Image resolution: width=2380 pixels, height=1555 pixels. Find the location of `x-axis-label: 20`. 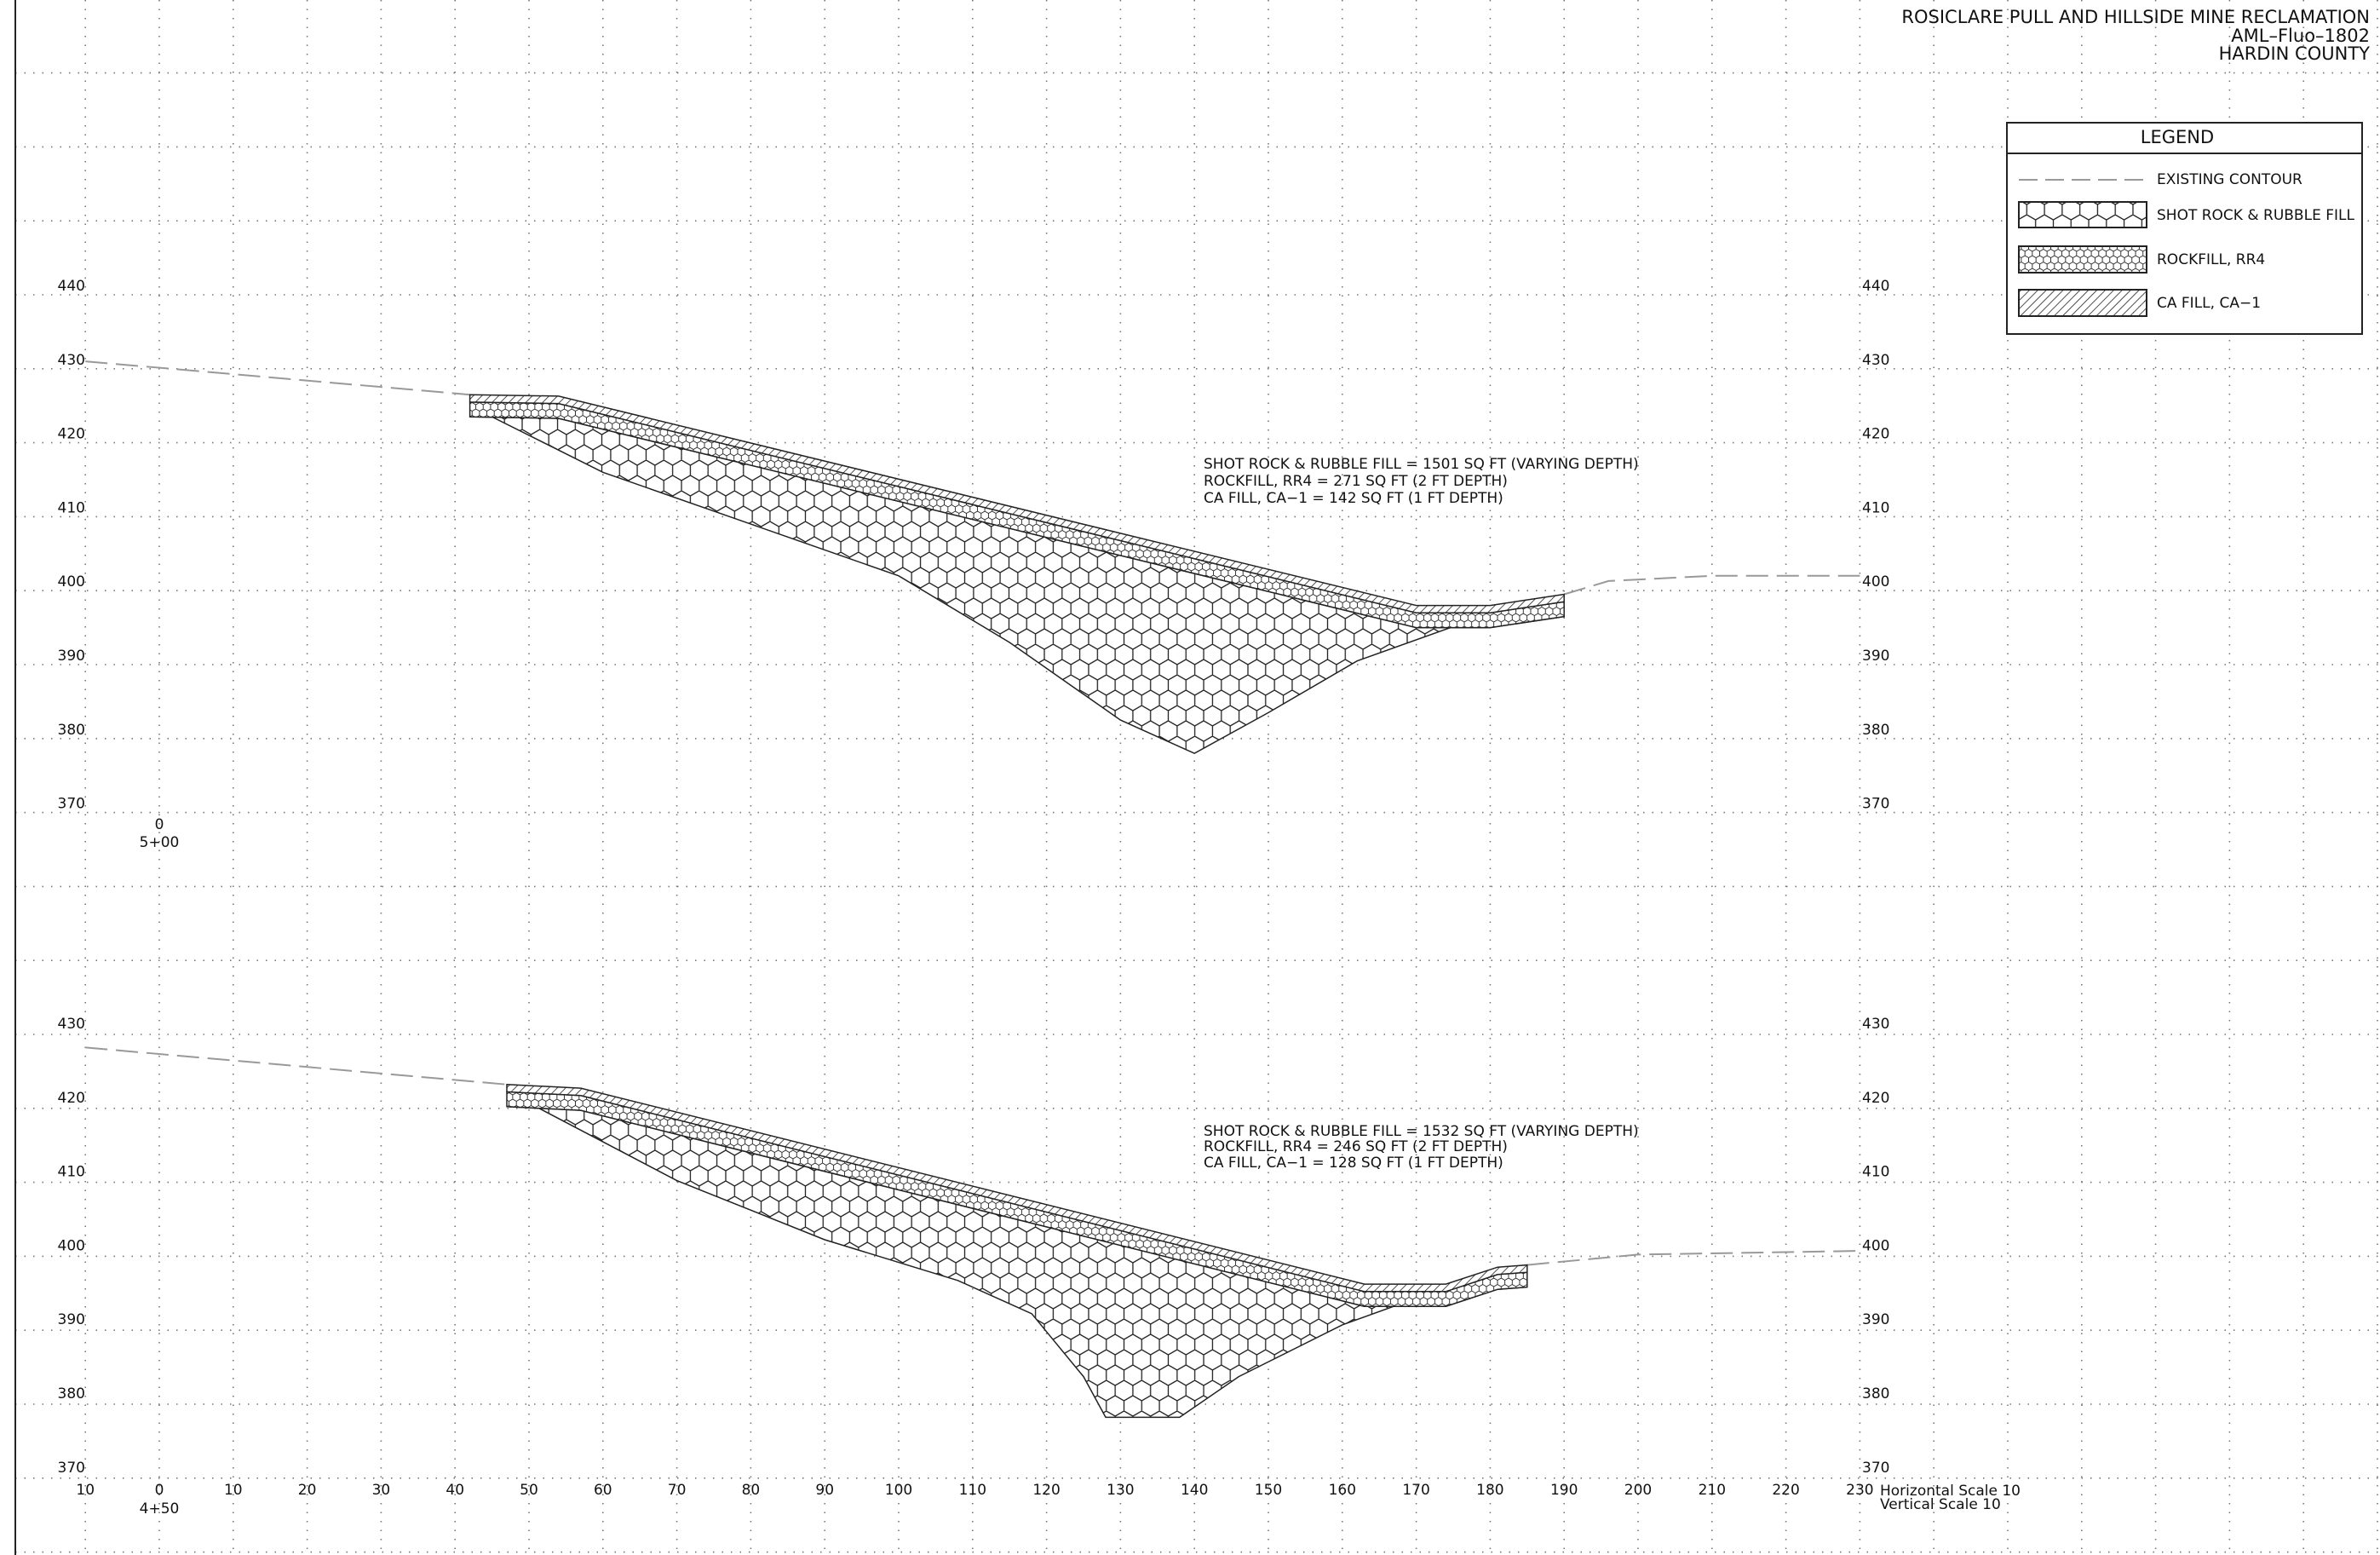

x-axis-label: 20 is located at coordinates (308, 1491).